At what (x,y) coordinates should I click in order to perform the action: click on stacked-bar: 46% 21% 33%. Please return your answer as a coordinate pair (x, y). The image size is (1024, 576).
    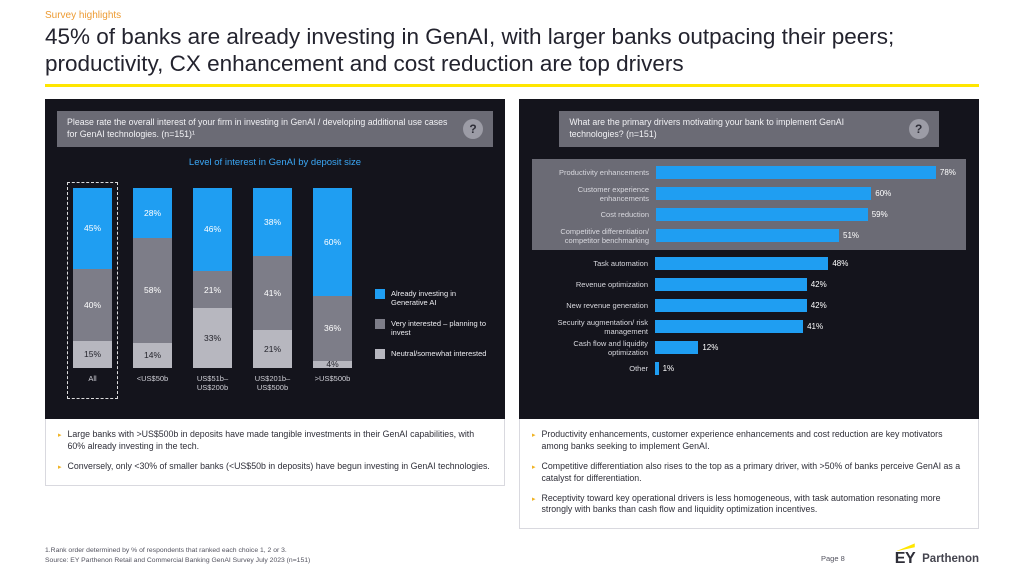
    Looking at the image, I should click on (212, 277).